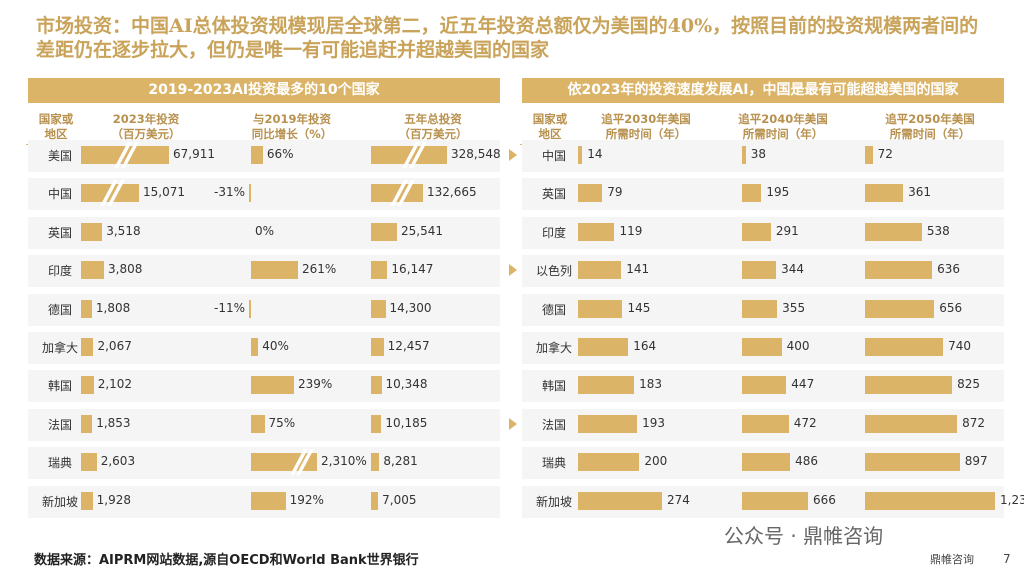  I want to click on investment-2023-label: 1,928, so click(113, 499).